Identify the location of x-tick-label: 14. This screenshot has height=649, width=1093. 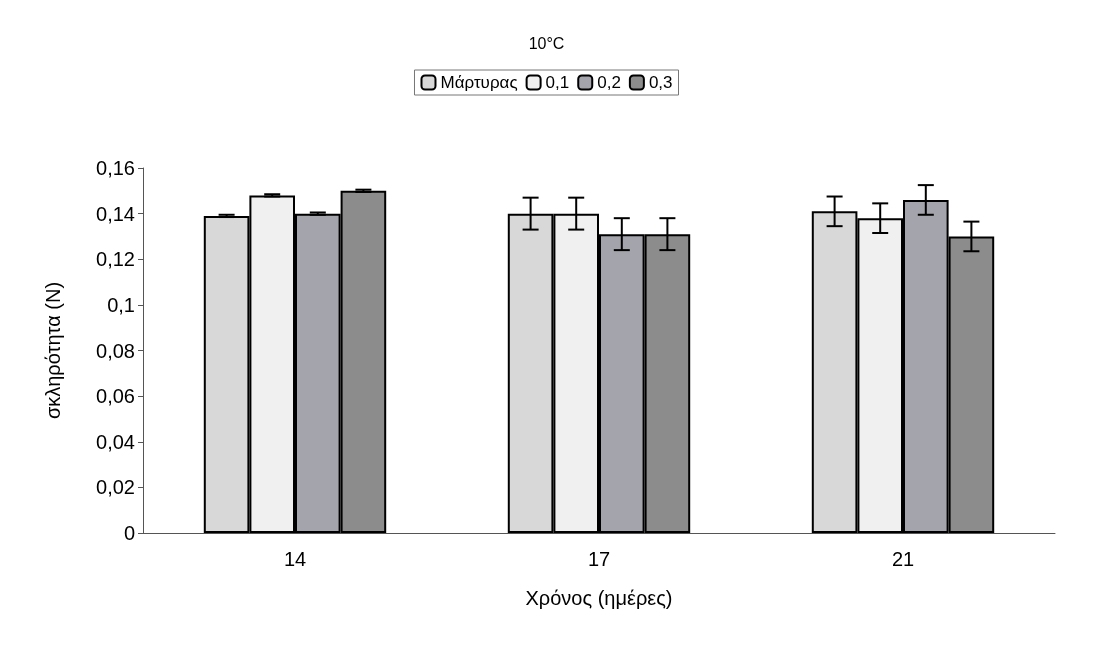
(295, 559).